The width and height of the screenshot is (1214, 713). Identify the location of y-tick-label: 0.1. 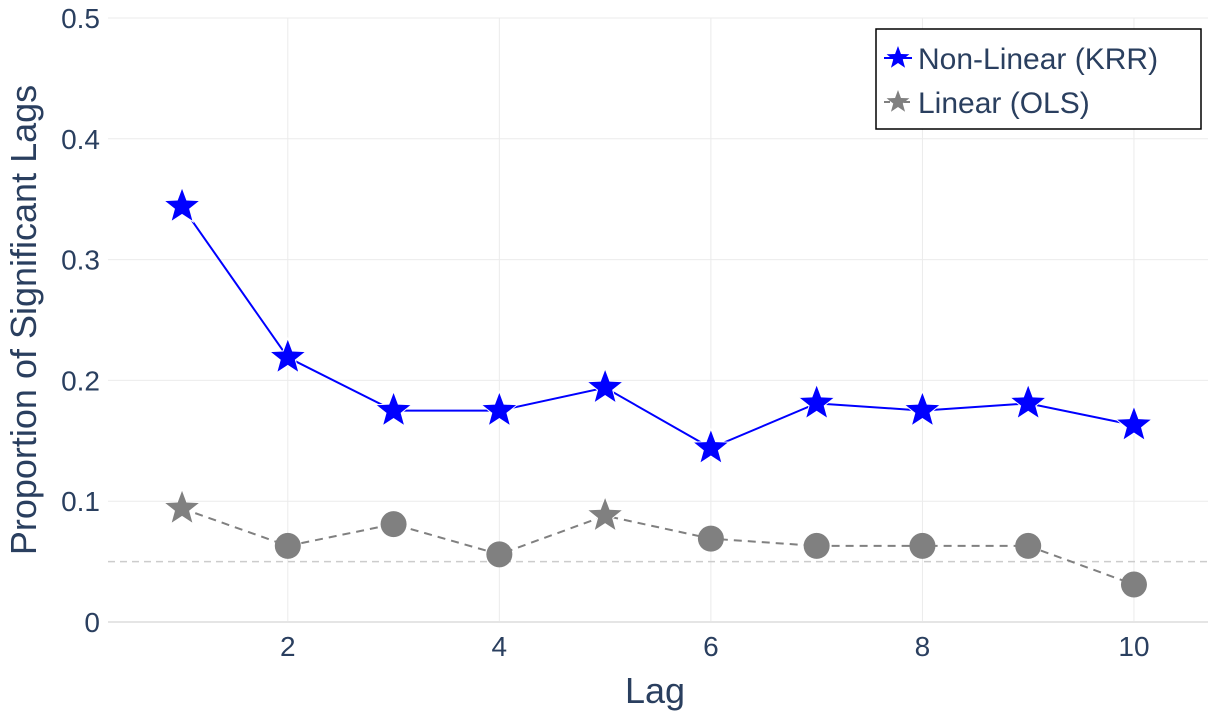
(80, 501).